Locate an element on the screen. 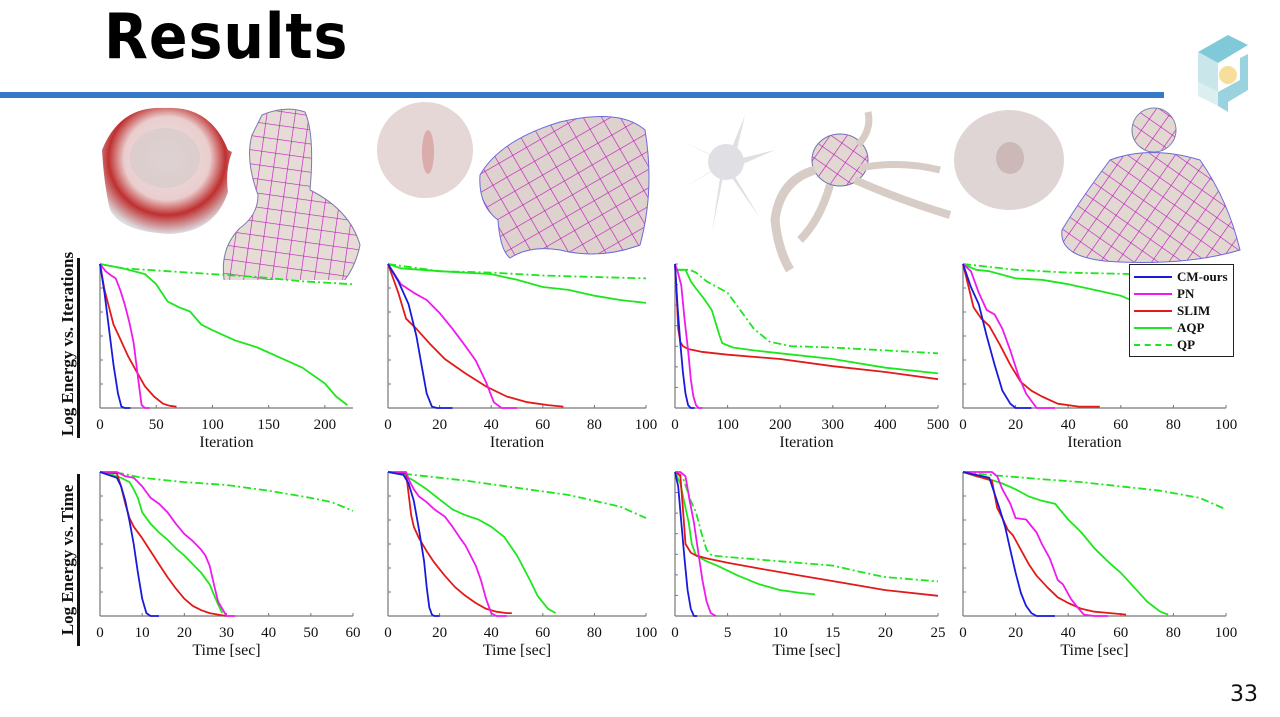  x-tick-label: 400 is located at coordinates (885, 425).